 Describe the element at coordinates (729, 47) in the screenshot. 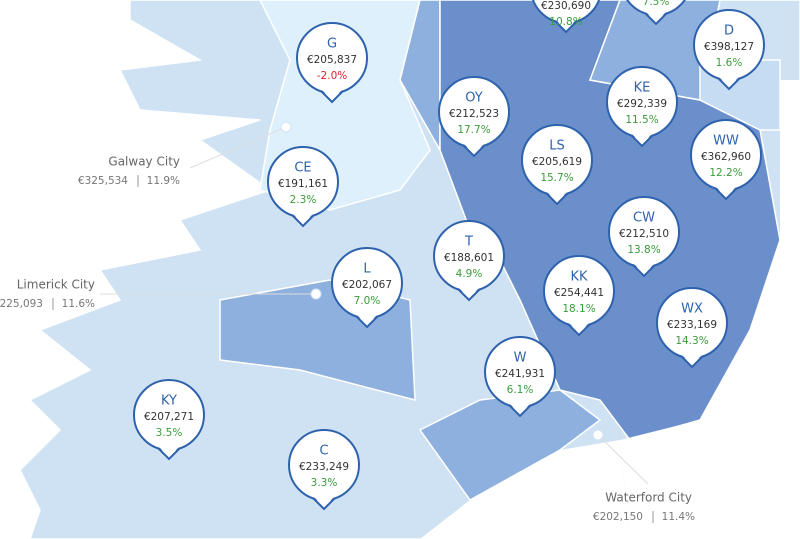

I see `pin-price: €398,127` at that location.